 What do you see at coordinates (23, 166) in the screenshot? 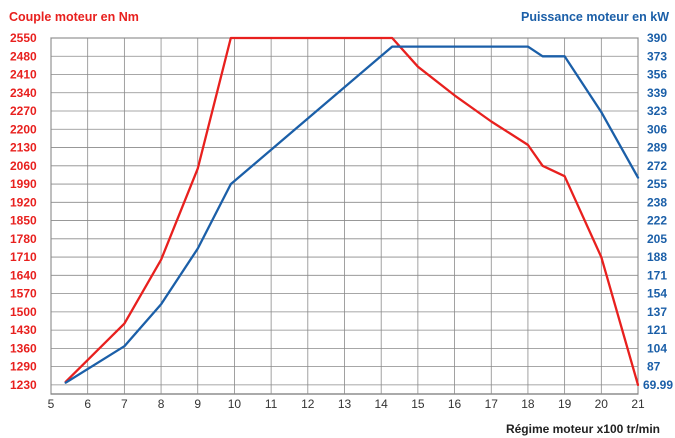
I see `left-tick-label: 2060` at bounding box center [23, 166].